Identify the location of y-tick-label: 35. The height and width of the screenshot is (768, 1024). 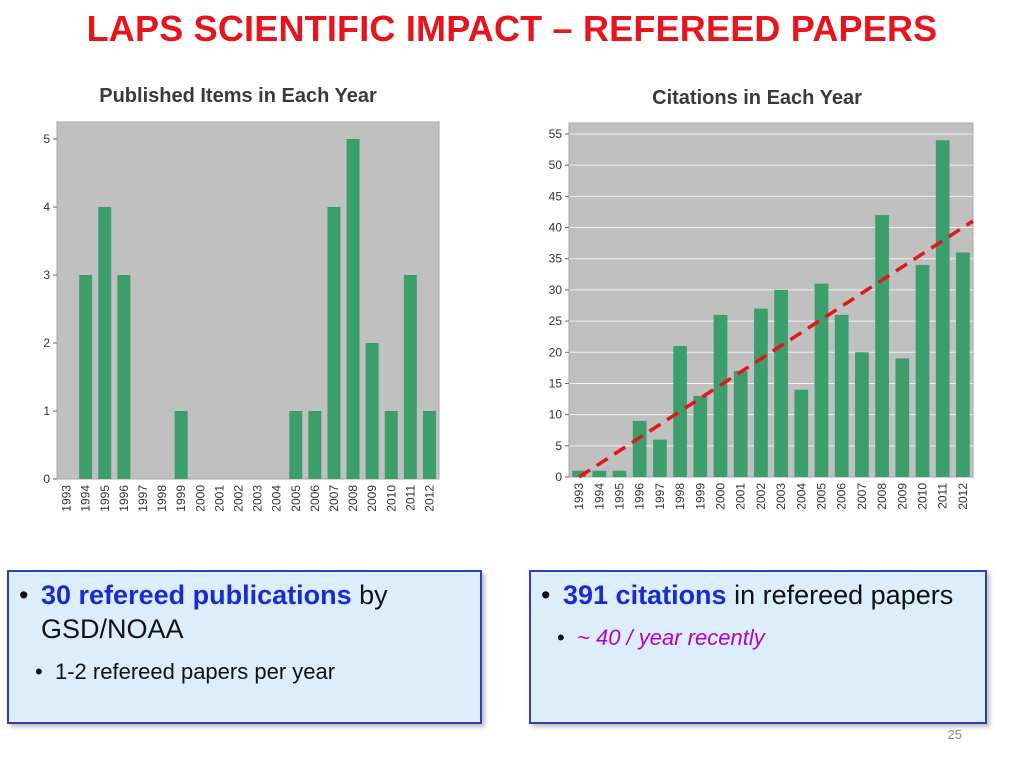
(556, 259).